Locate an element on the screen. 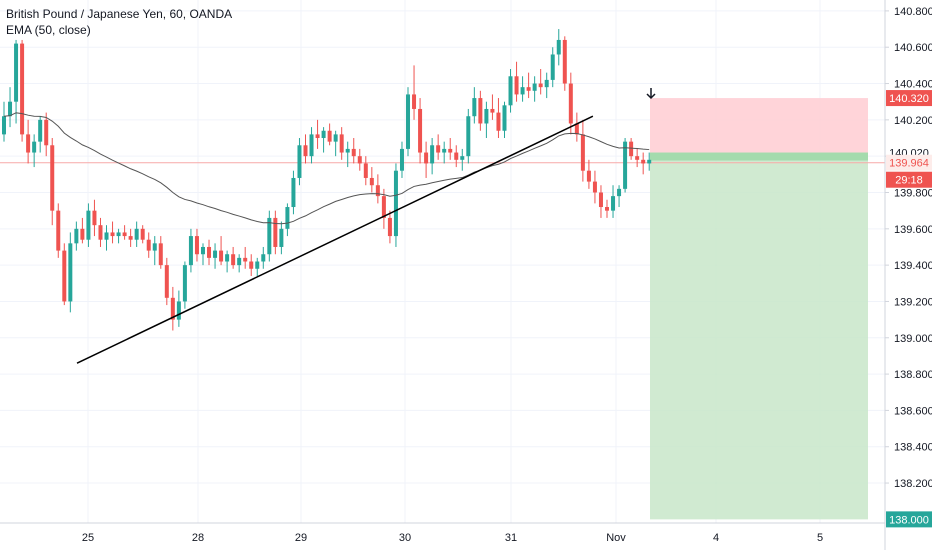  x-tick-label: 30 is located at coordinates (405, 538).